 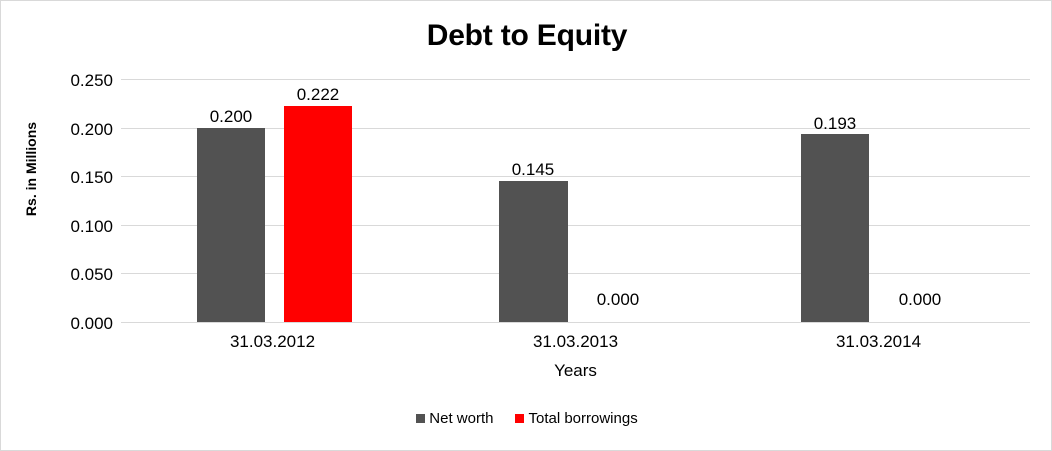 What do you see at coordinates (527, 35) in the screenshot?
I see `chart-title: Debt to Equity` at bounding box center [527, 35].